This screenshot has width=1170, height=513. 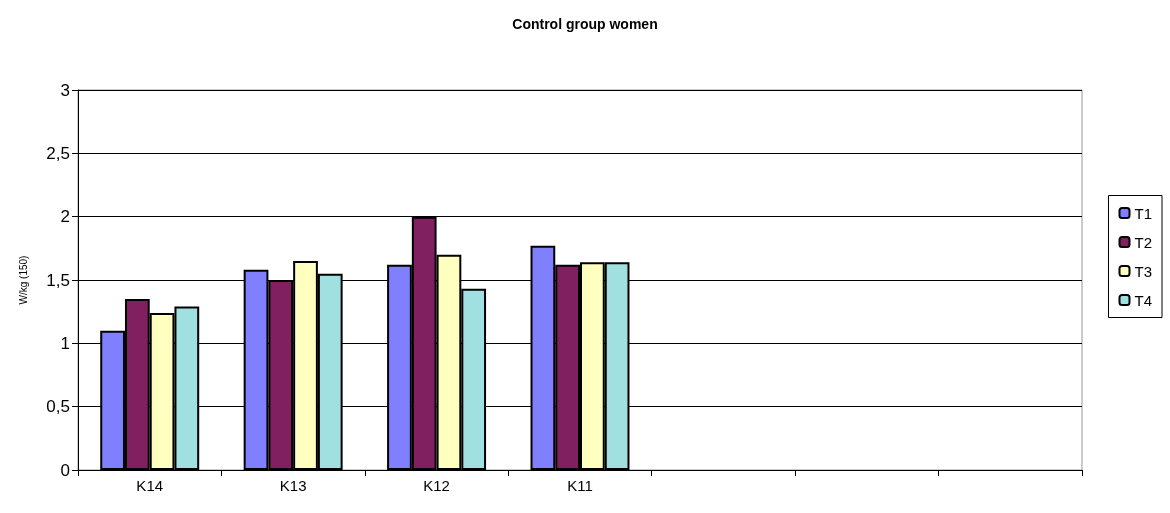 I want to click on legend-label: T3, so click(x=1143, y=271).